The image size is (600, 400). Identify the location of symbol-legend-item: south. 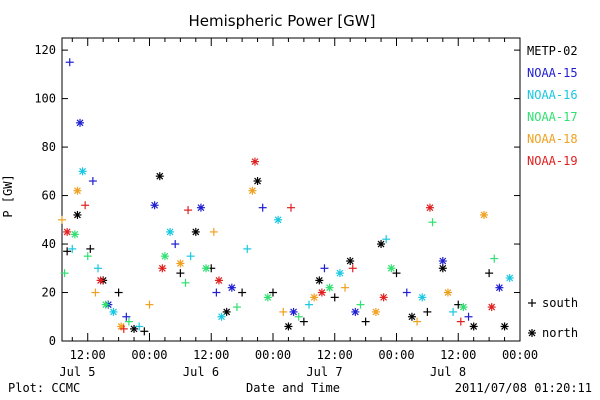
(553, 303).